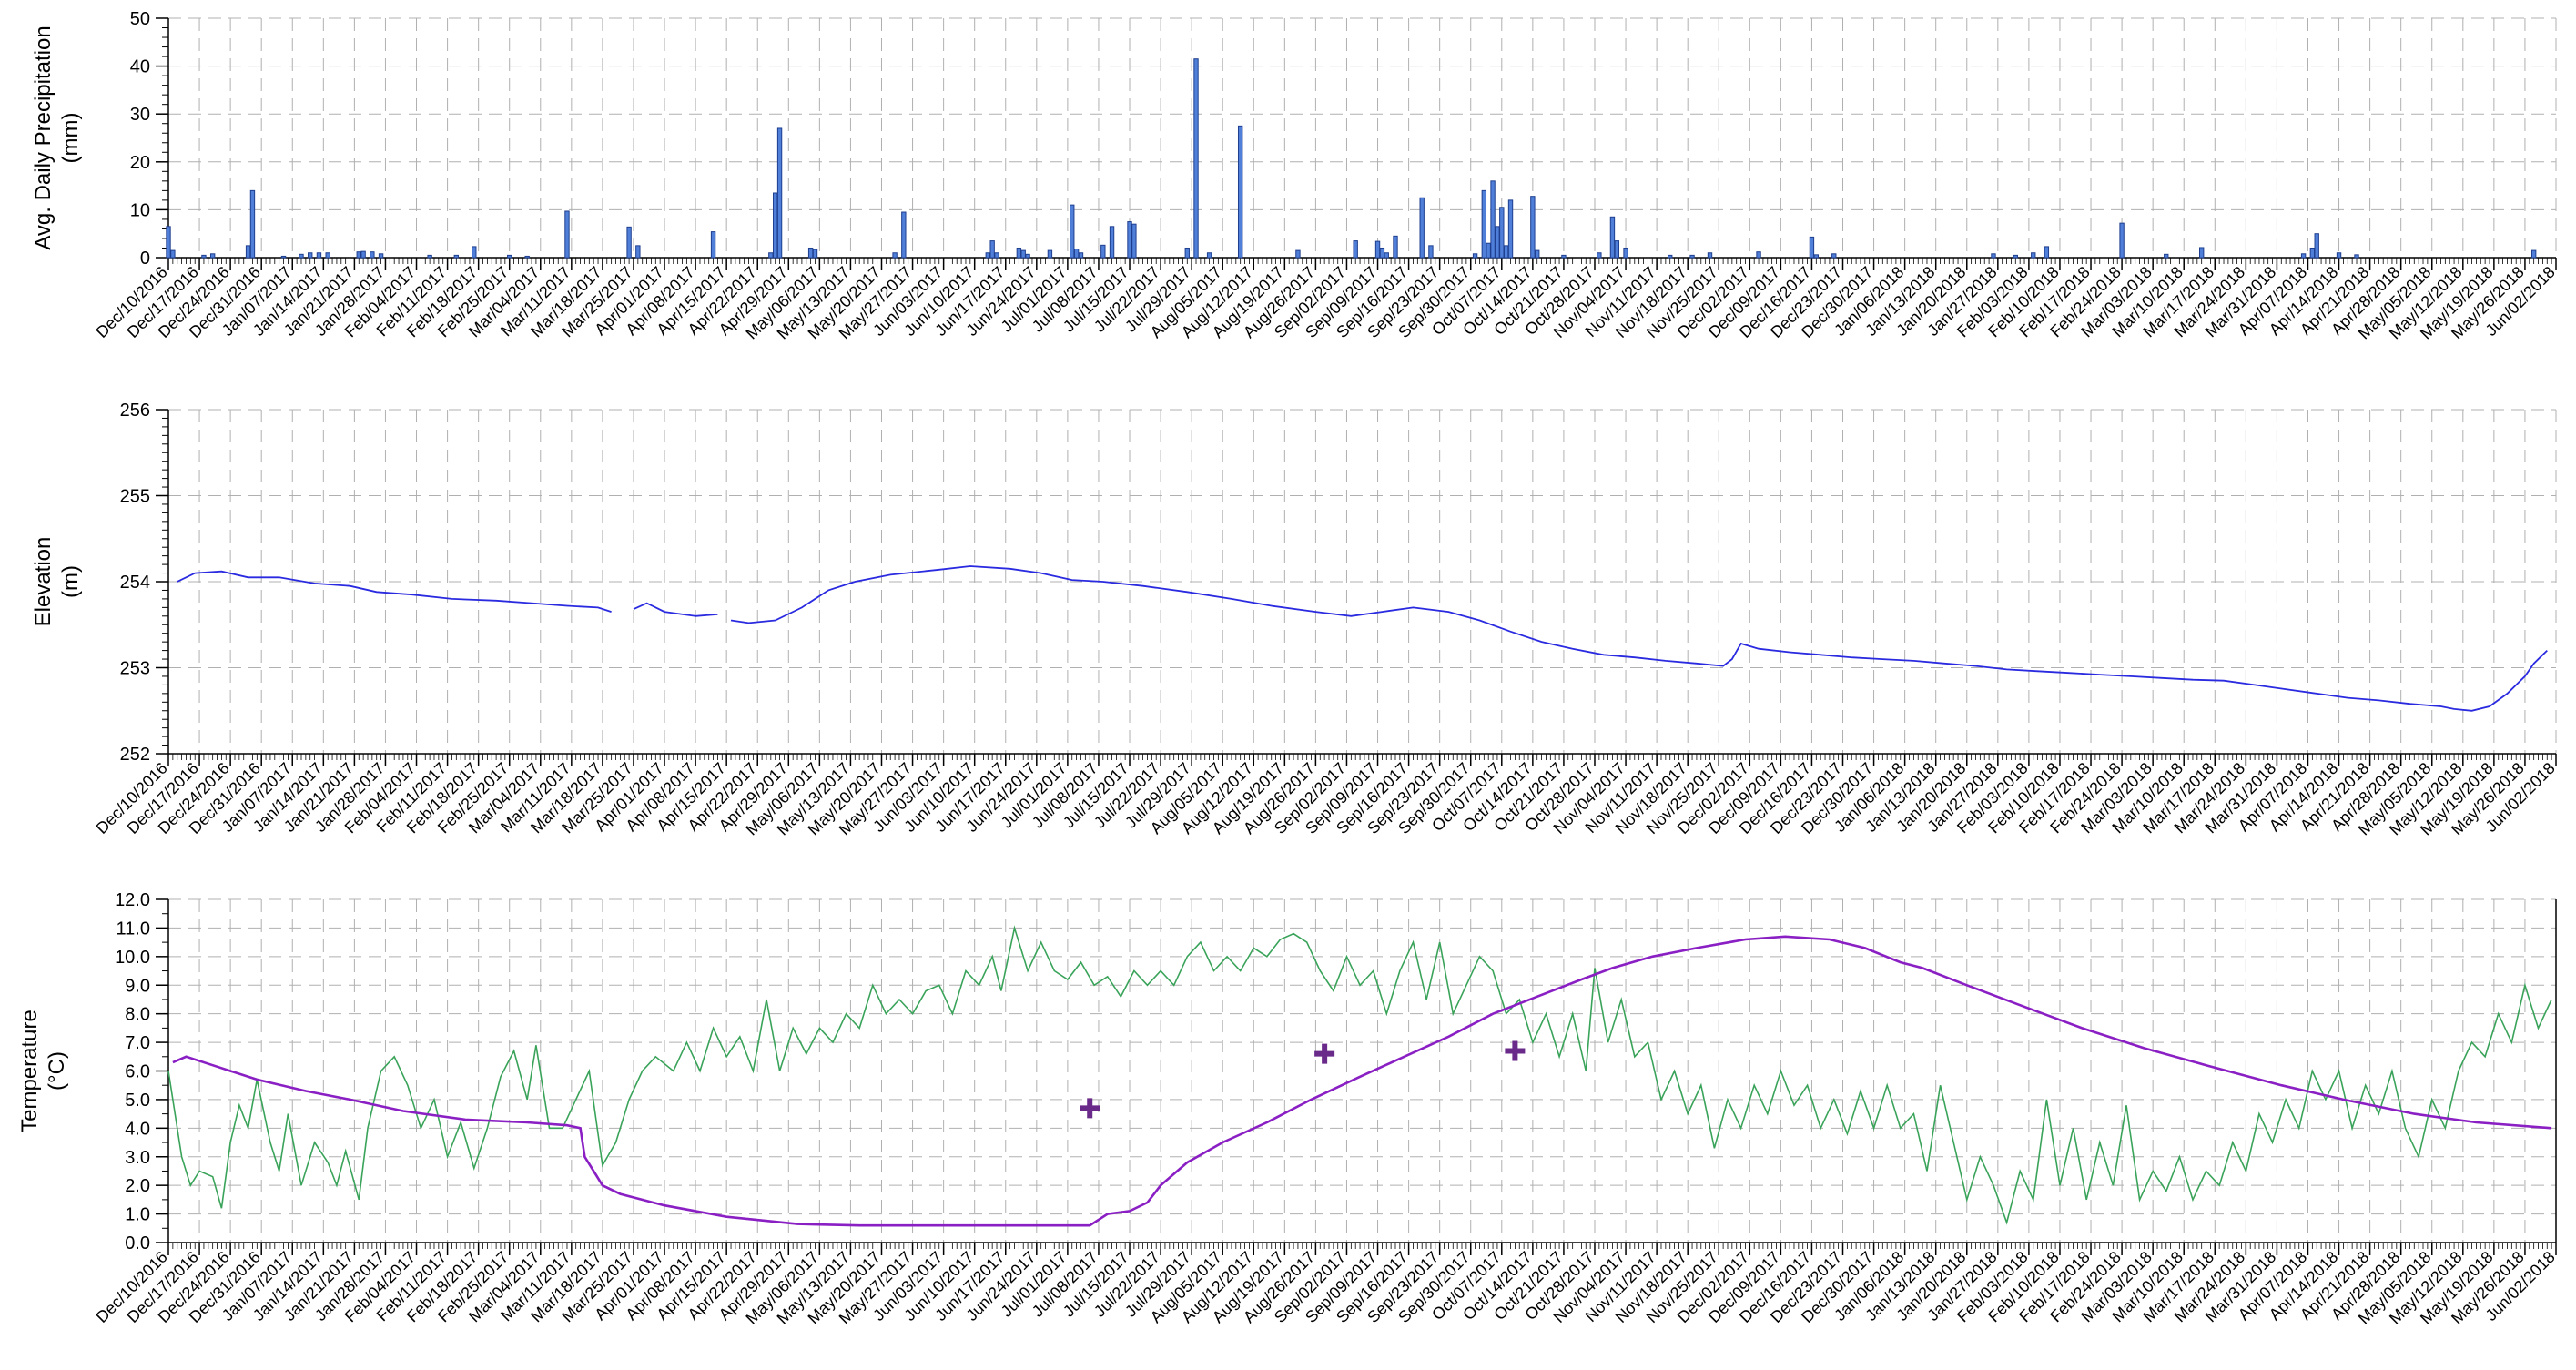 This screenshot has width=2576, height=1370. Describe the element at coordinates (29, 1071) in the screenshot. I see `y-axis-label-line: Temperature` at that location.